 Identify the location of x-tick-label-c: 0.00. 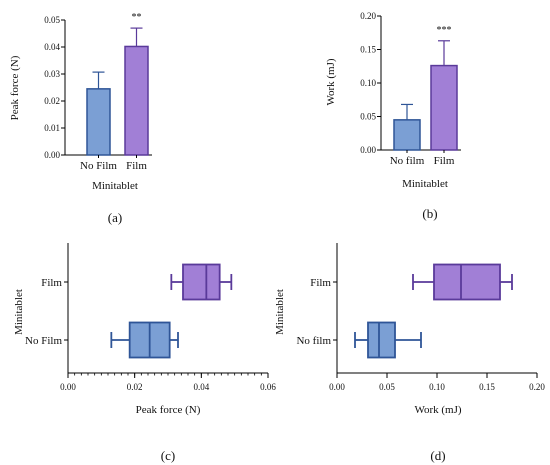
(68, 387).